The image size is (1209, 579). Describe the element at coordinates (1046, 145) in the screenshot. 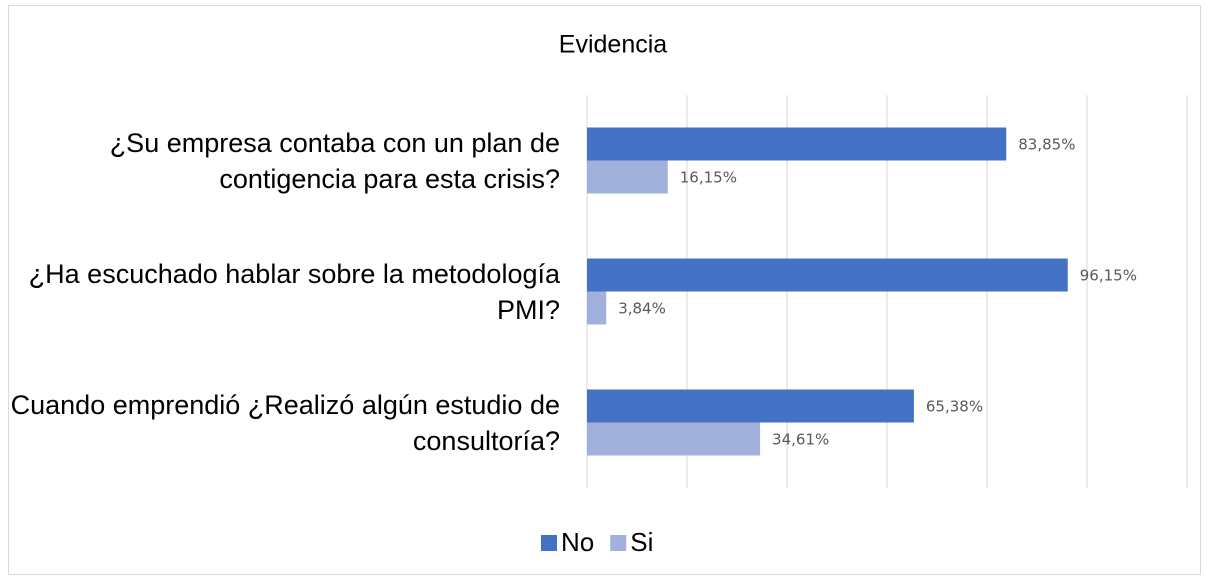

I see `value-label: 83,85%` at that location.